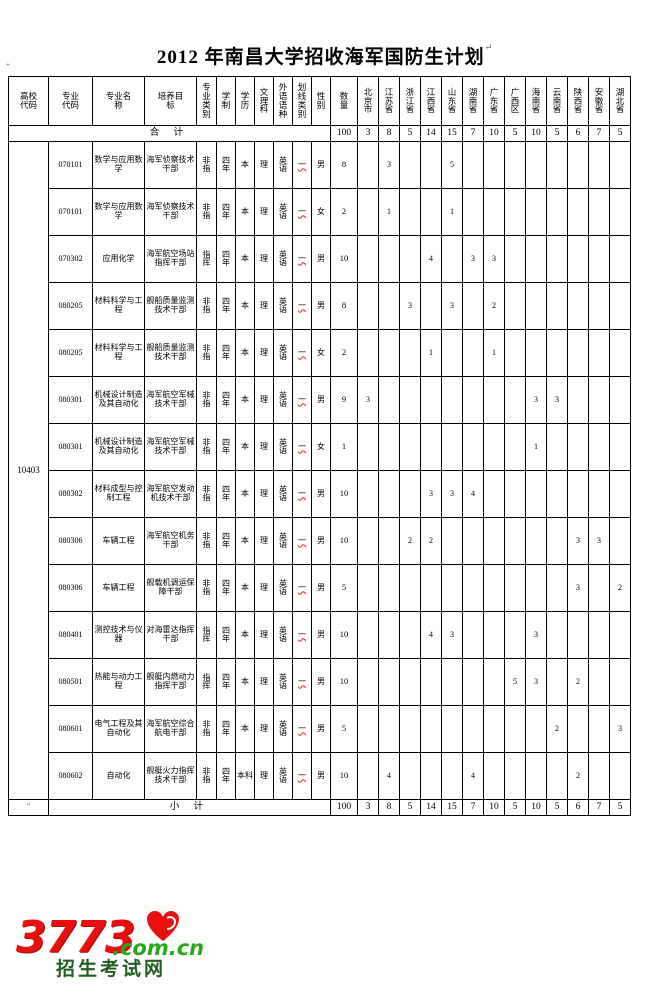 This screenshot has width=650, height=1000. Describe the element at coordinates (170, 165) in the screenshot. I see `training-goal-cell: 海军侦察技术干部` at that location.